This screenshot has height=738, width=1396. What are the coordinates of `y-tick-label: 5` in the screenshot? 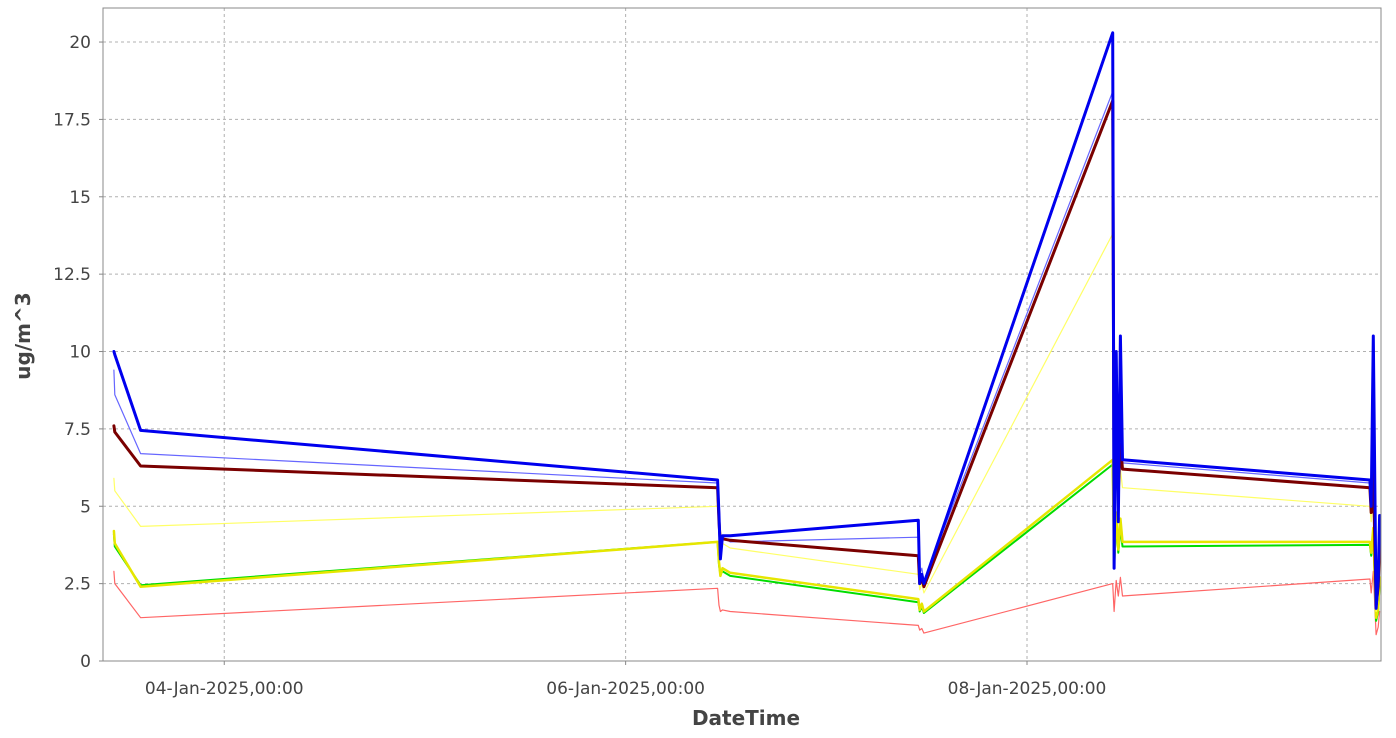 It's located at (85, 507).